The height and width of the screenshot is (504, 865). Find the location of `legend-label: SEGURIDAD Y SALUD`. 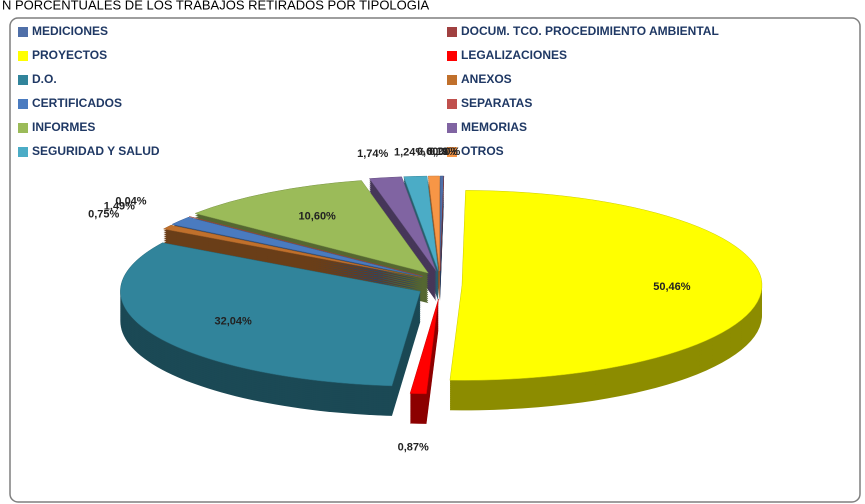

legend-label: SEGURIDAD Y SALUD is located at coordinates (96, 151).